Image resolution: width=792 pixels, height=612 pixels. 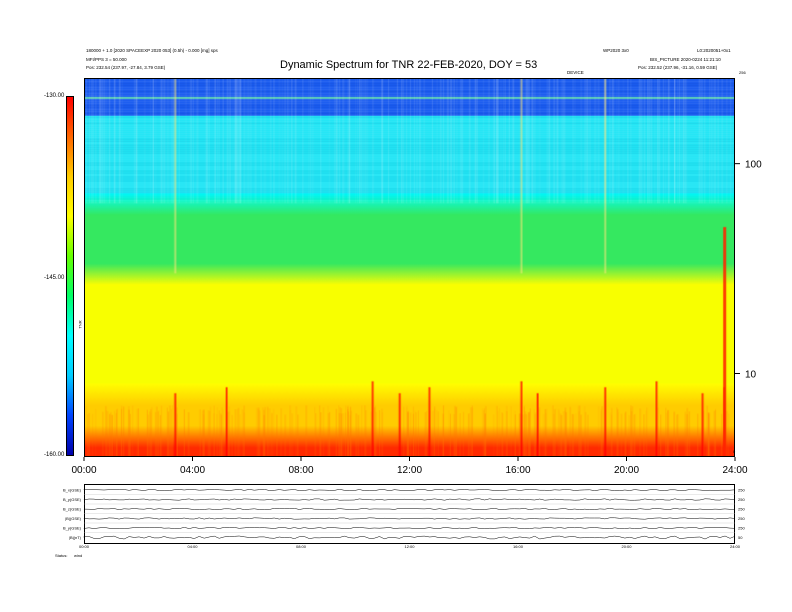 I want to click on strip-time-label: 04:00, so click(x=192, y=546).